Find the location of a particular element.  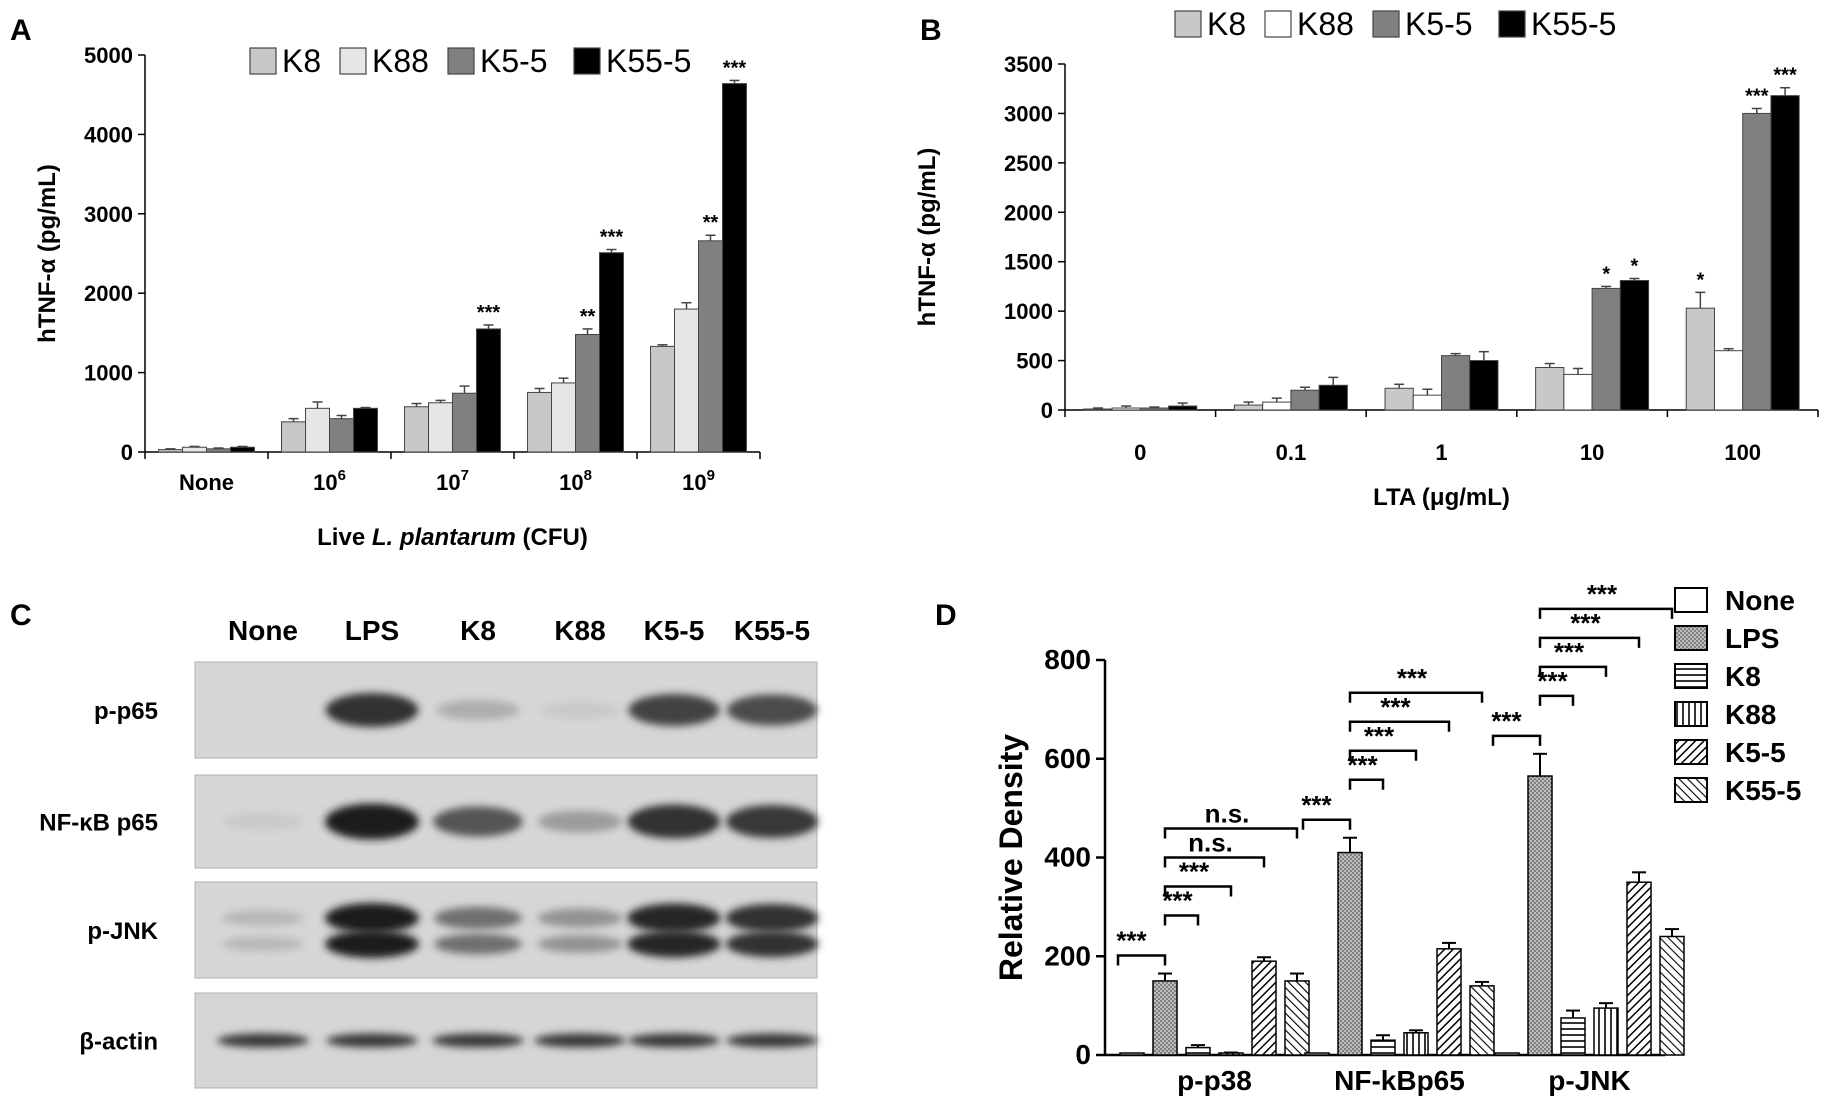

x-tick-label: 10⁷ is located at coordinates (452, 481).